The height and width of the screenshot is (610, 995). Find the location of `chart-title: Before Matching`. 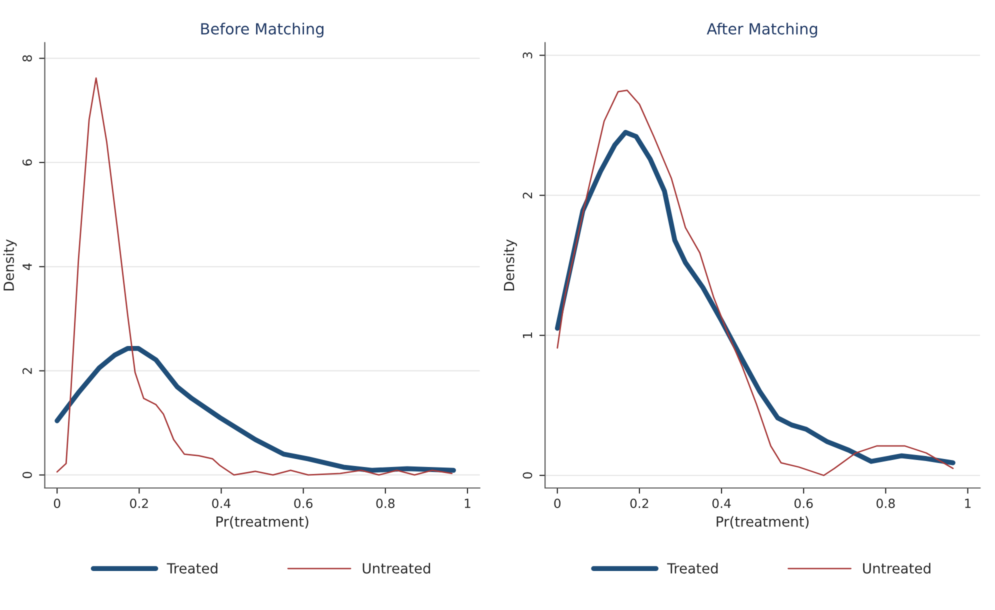

chart-title: Before Matching is located at coordinates (262, 30).